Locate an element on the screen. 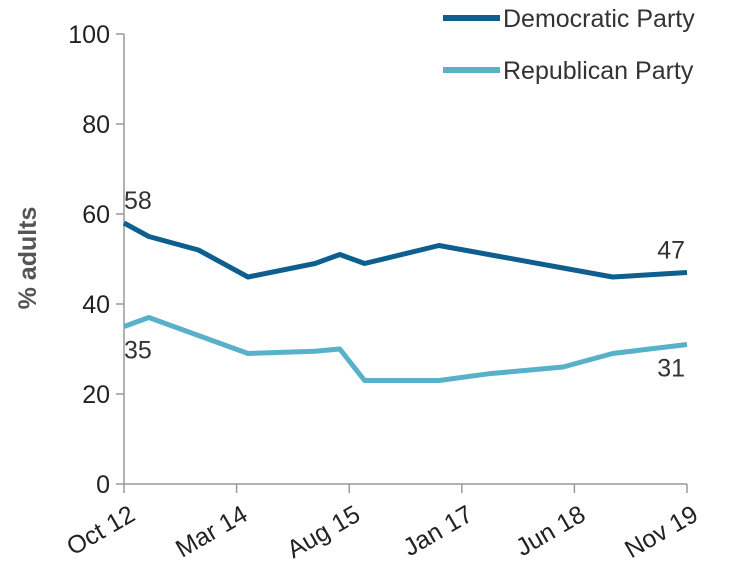  y-tick-label: 60 is located at coordinates (96, 215).